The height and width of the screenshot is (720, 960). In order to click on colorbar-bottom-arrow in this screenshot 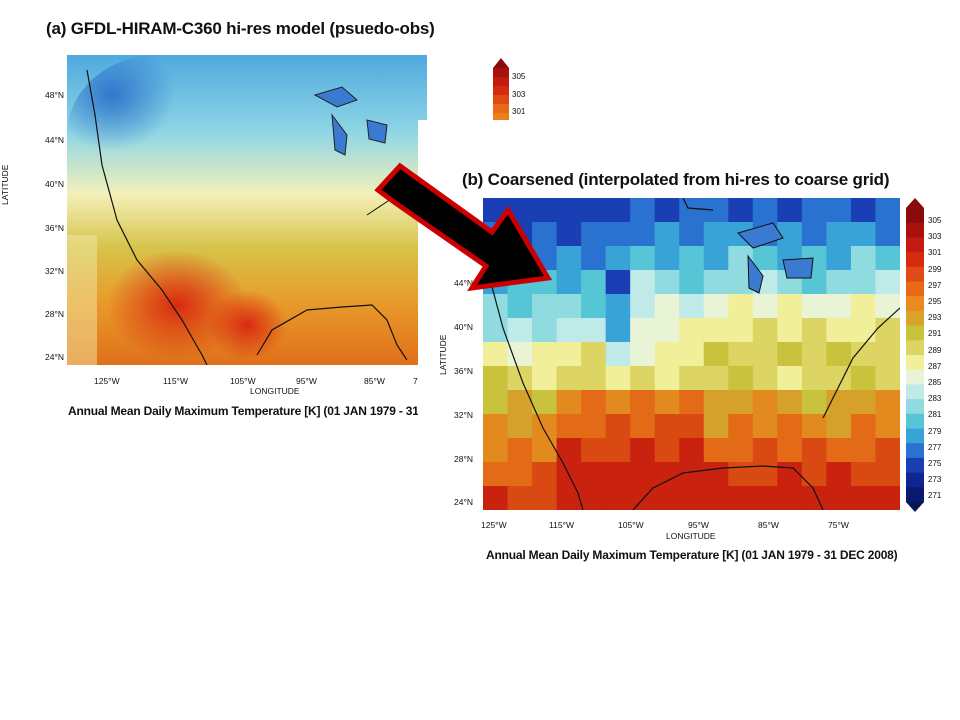, I will do `click(915, 507)`.